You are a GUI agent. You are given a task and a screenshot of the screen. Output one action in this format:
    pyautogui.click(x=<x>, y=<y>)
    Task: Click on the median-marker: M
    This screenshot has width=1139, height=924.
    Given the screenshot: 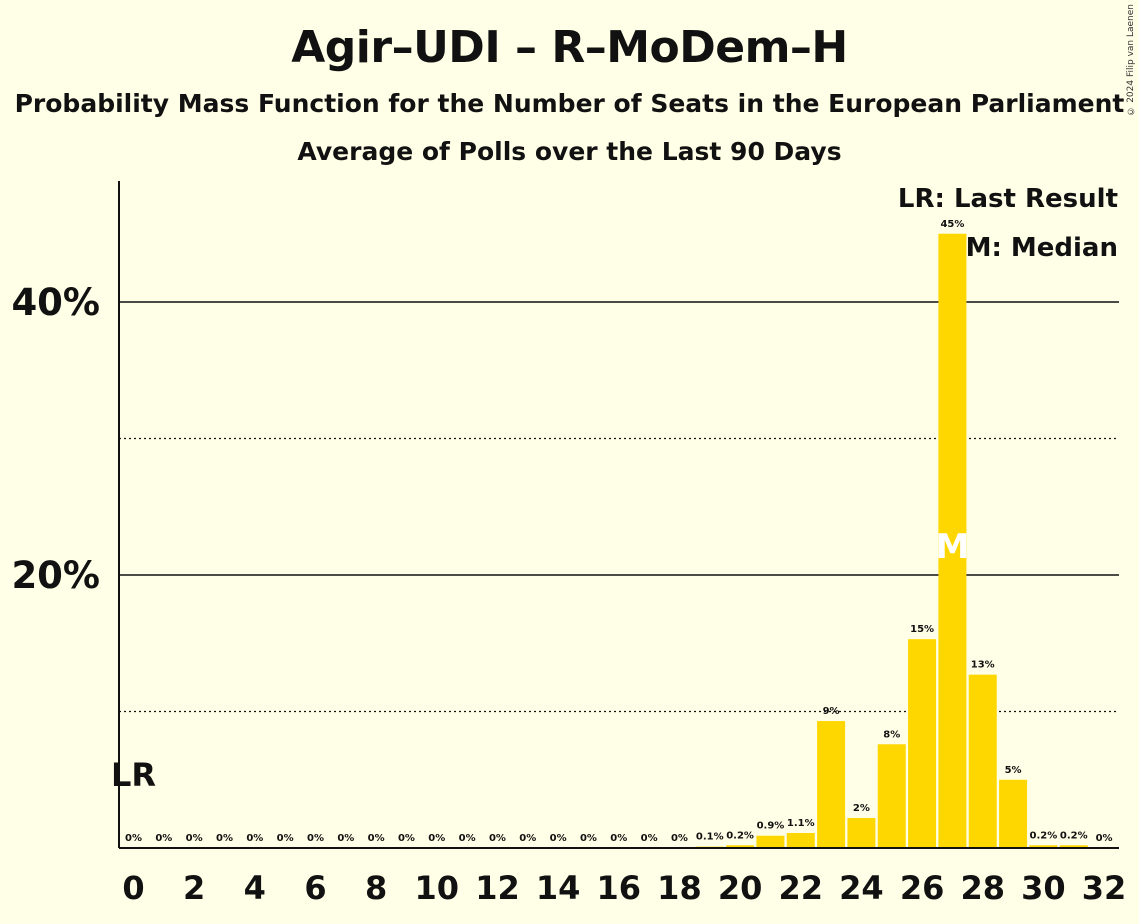 What is the action you would take?
    pyautogui.click(x=952, y=547)
    